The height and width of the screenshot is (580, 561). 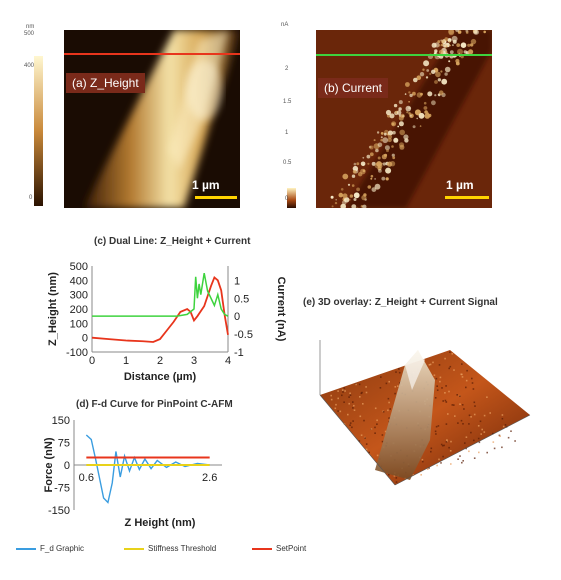 I want to click on current-colorbar-unit: nA, so click(x=285, y=25).